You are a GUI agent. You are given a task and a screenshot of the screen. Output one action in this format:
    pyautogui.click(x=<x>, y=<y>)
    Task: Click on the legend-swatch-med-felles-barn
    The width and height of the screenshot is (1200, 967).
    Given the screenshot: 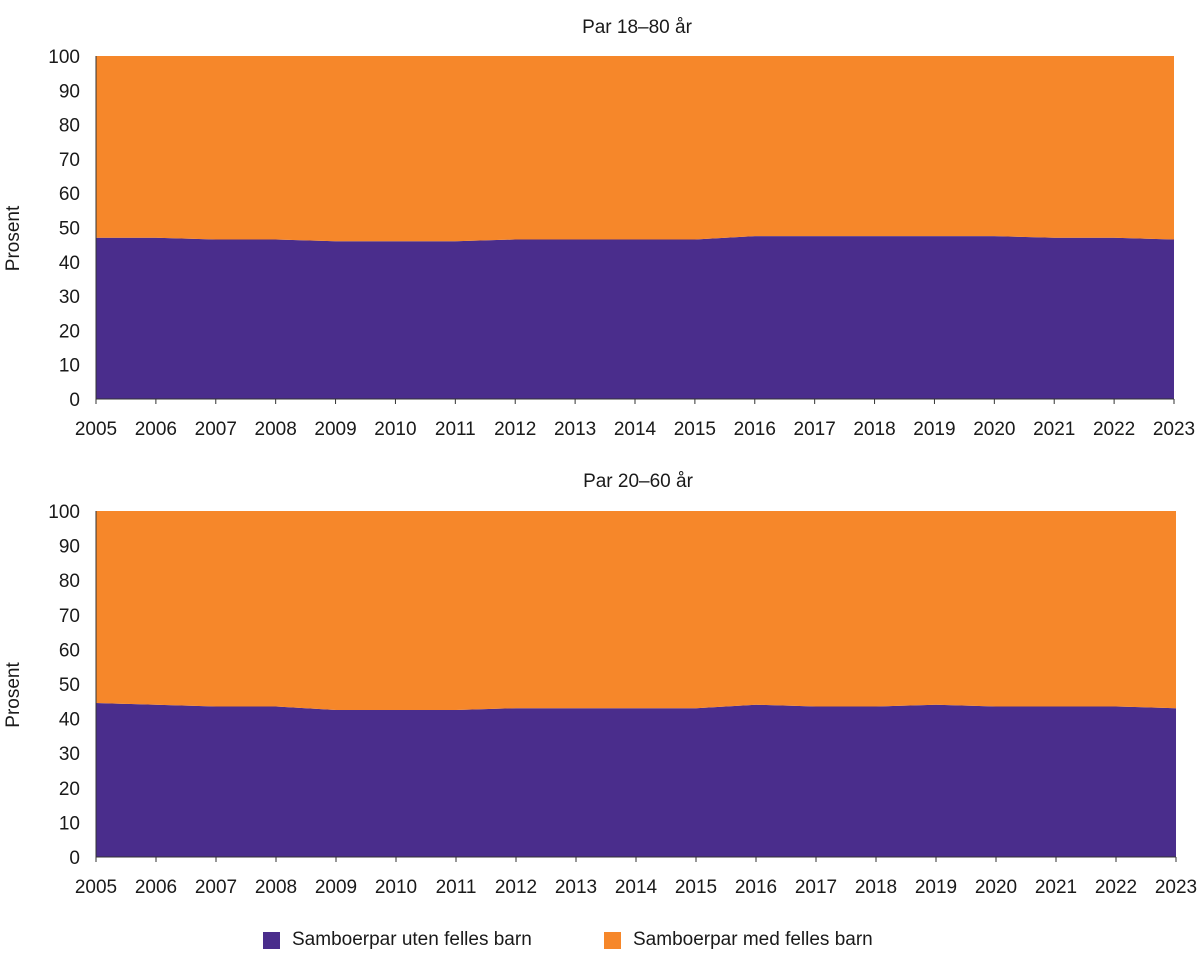 What is the action you would take?
    pyautogui.click(x=612, y=940)
    